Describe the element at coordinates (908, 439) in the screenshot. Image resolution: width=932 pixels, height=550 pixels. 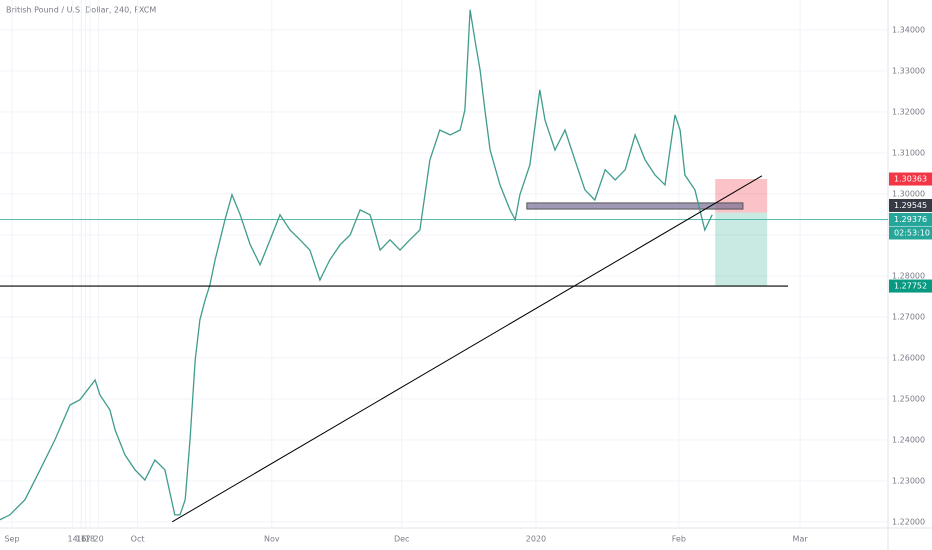
I see `y-tick-label: 1.24000` at that location.